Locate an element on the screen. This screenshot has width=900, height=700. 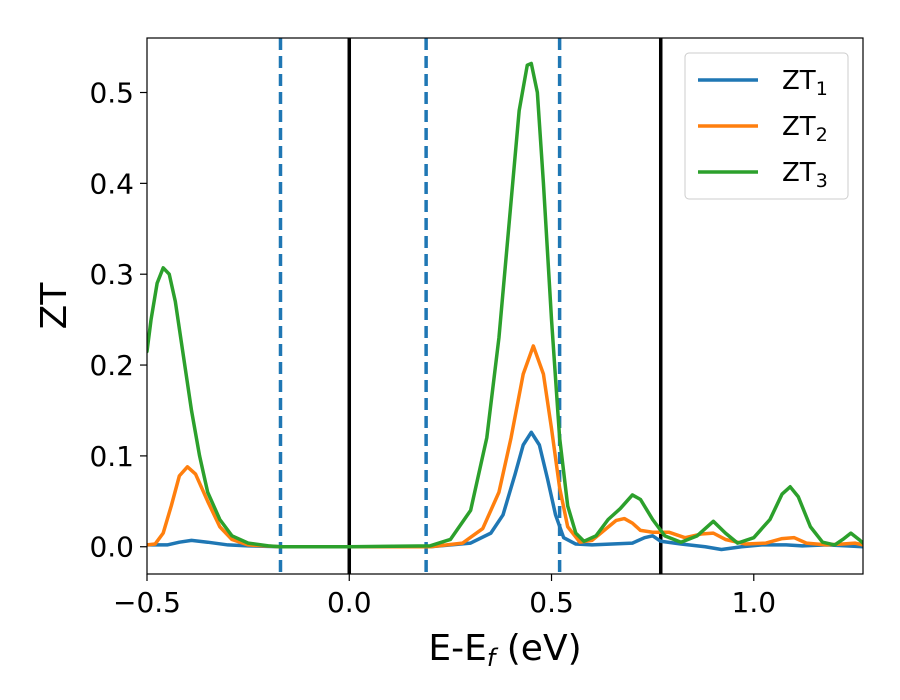
legend-box is located at coordinates (766, 126).